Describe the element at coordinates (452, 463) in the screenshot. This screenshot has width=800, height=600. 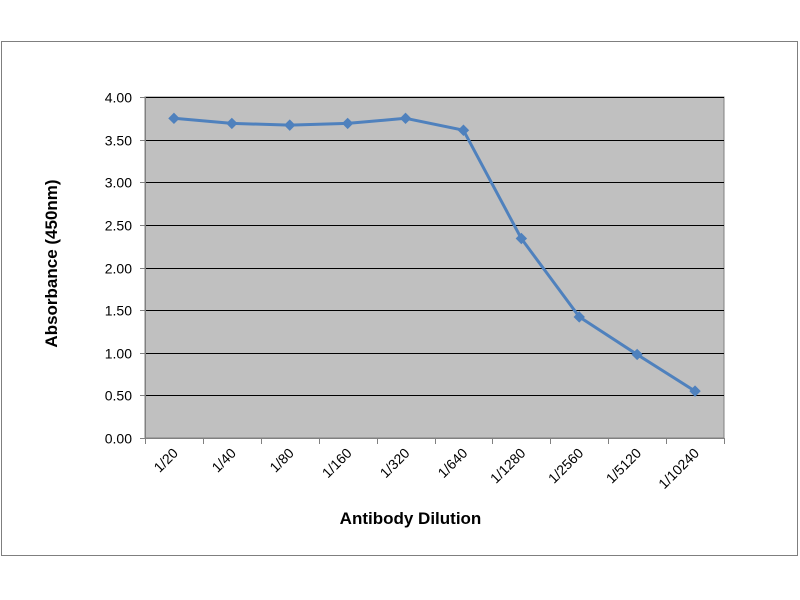
I see `x-tick-label: 1/640` at that location.